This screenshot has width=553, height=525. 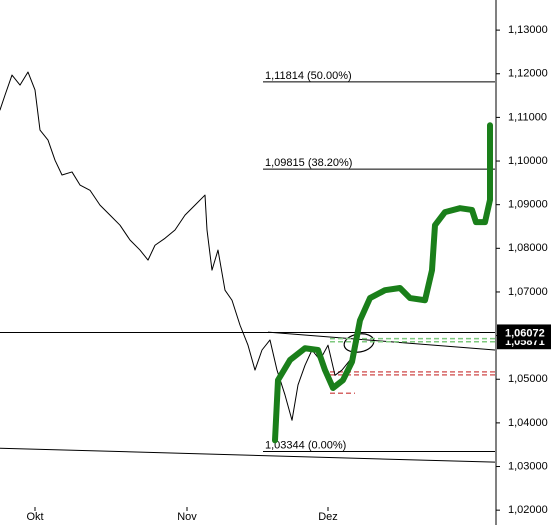 I want to click on y-tick-label: 1,13000, so click(x=528, y=30).